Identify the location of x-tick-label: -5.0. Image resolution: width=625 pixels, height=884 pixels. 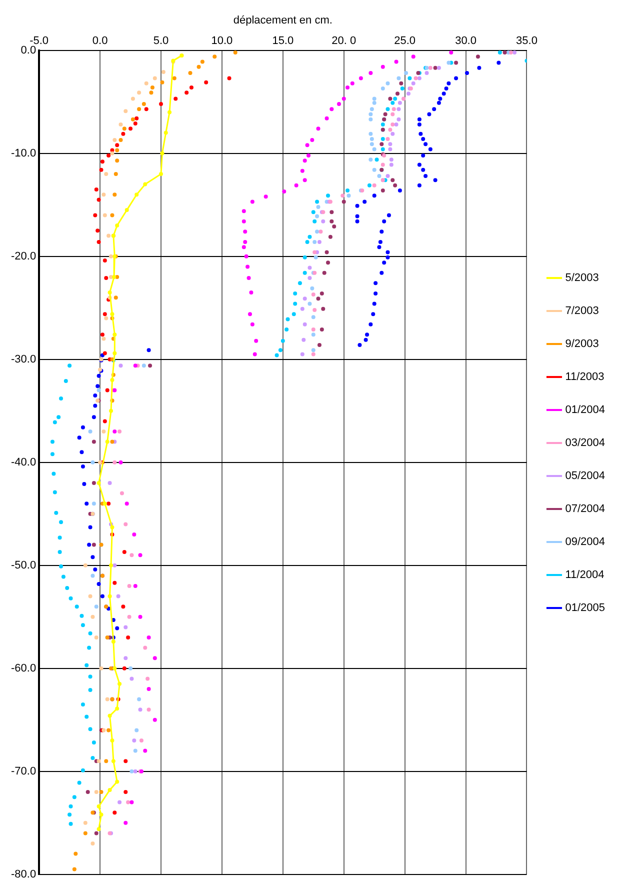
(39, 40).